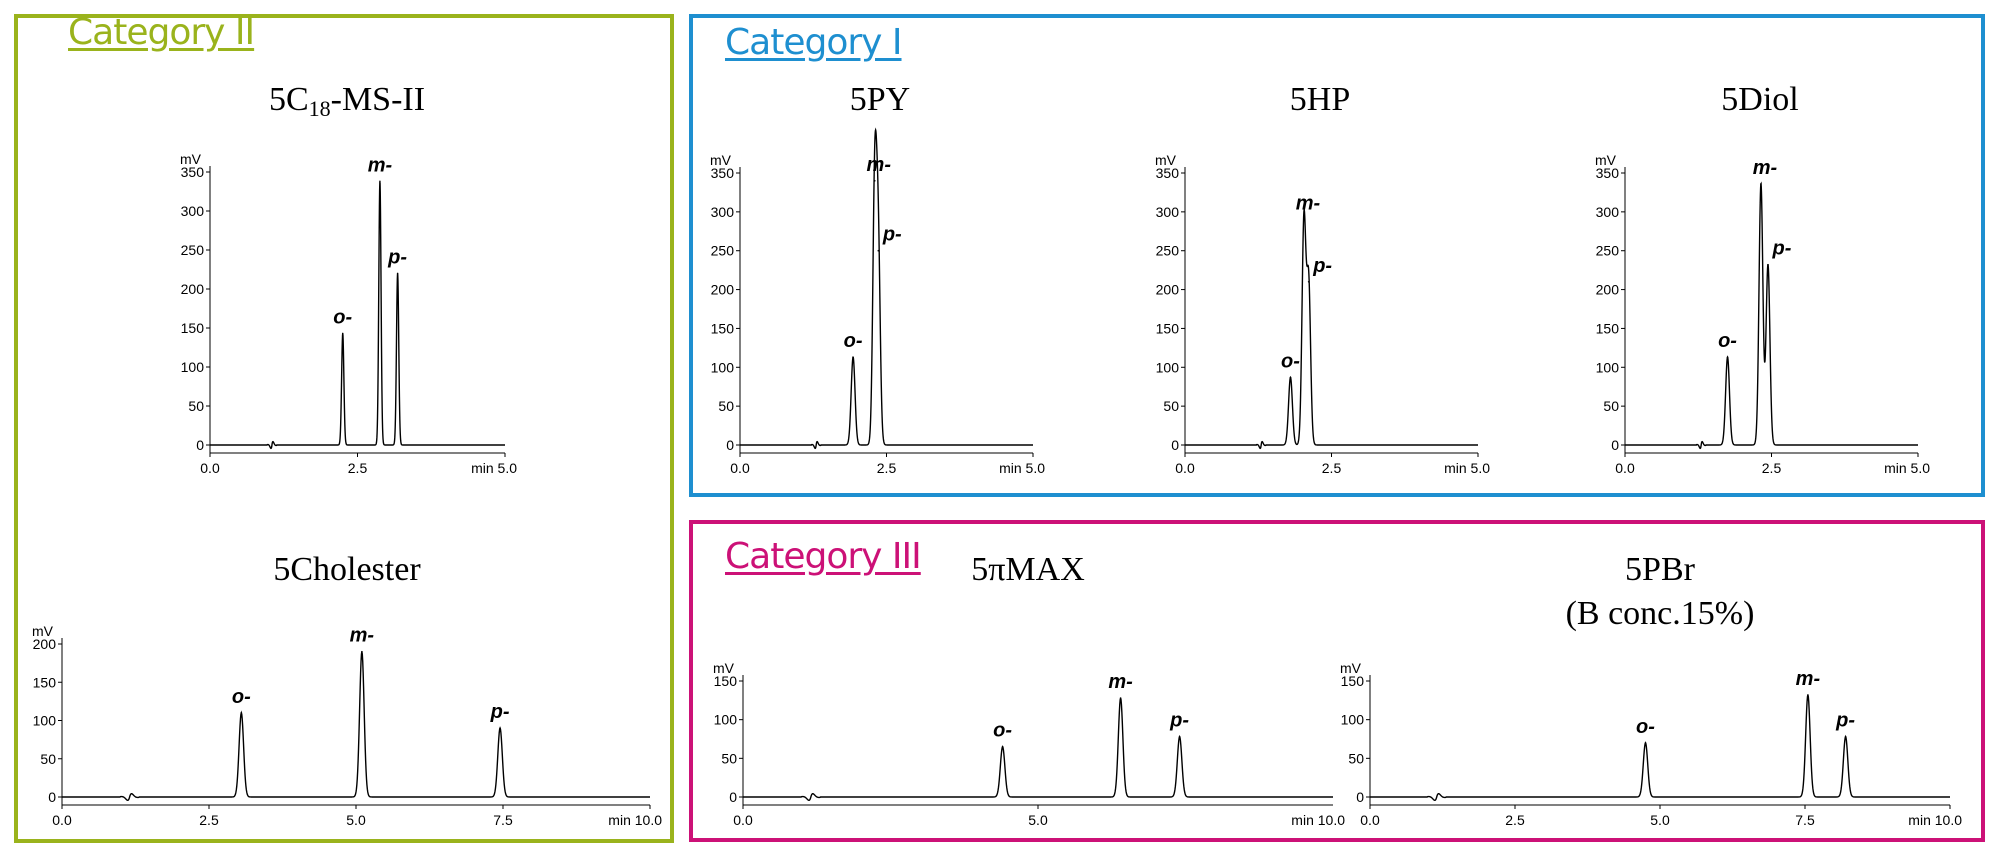 The width and height of the screenshot is (2000, 855). I want to click on axes: mV 0 50 100 150 200 250 300 350 0.0 2.5 min 5.0, so click(1322, 314).